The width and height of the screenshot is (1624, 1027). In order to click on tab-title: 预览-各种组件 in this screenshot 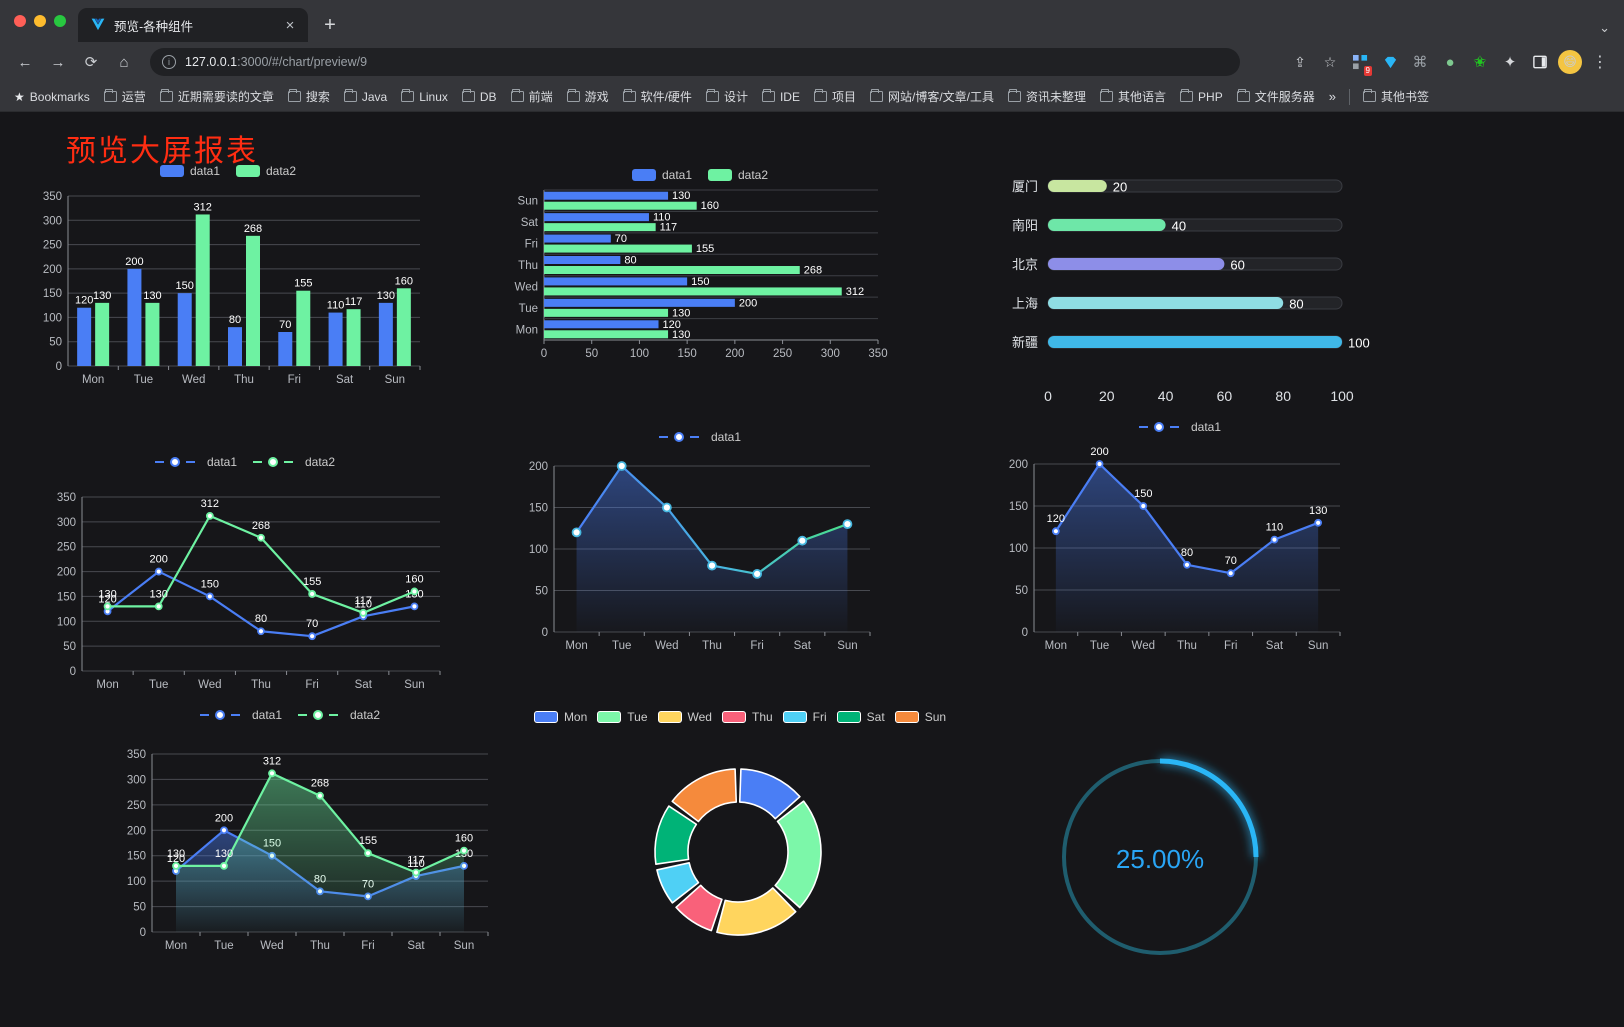, I will do `click(154, 26)`.